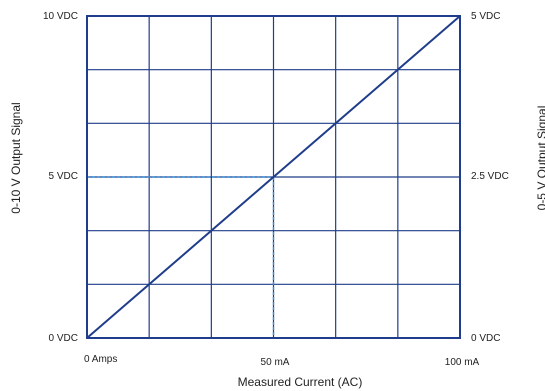 The width and height of the screenshot is (545, 391). Describe the element at coordinates (275, 362) in the screenshot. I see `x-tick-1: 50 mA` at that location.